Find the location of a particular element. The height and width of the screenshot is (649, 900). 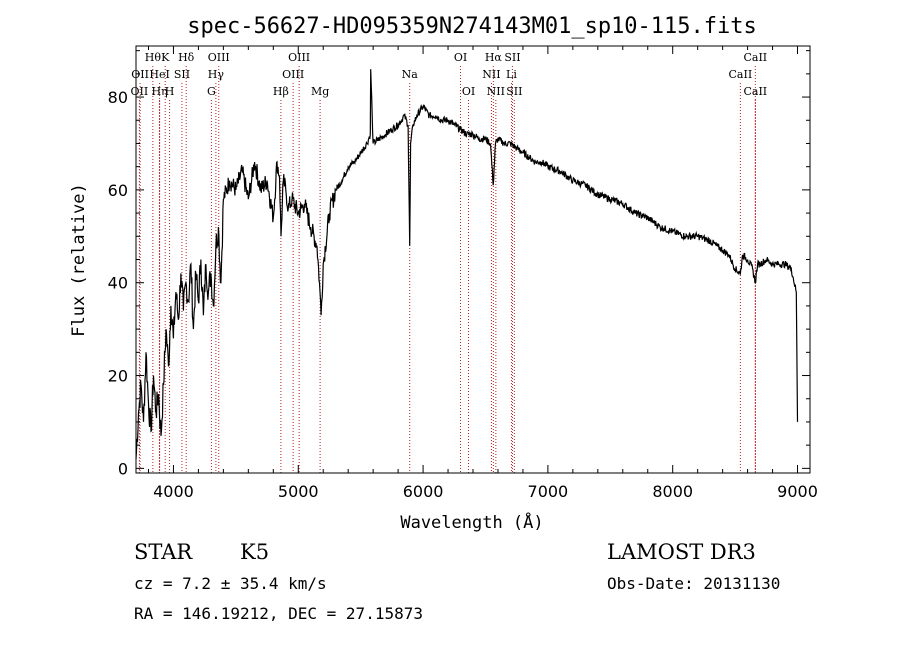

line-marker-label-26: CaII is located at coordinates (741, 74).